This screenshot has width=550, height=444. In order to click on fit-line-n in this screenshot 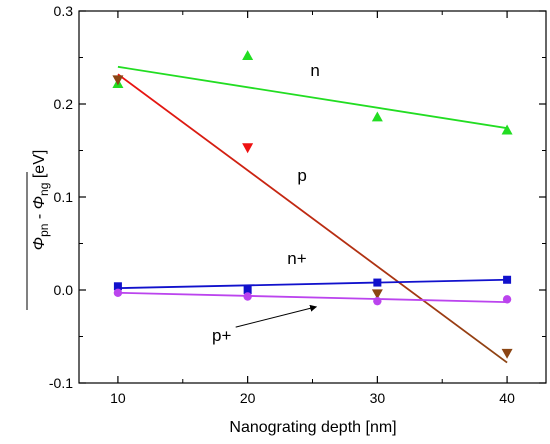, I will do `click(312, 97)`.